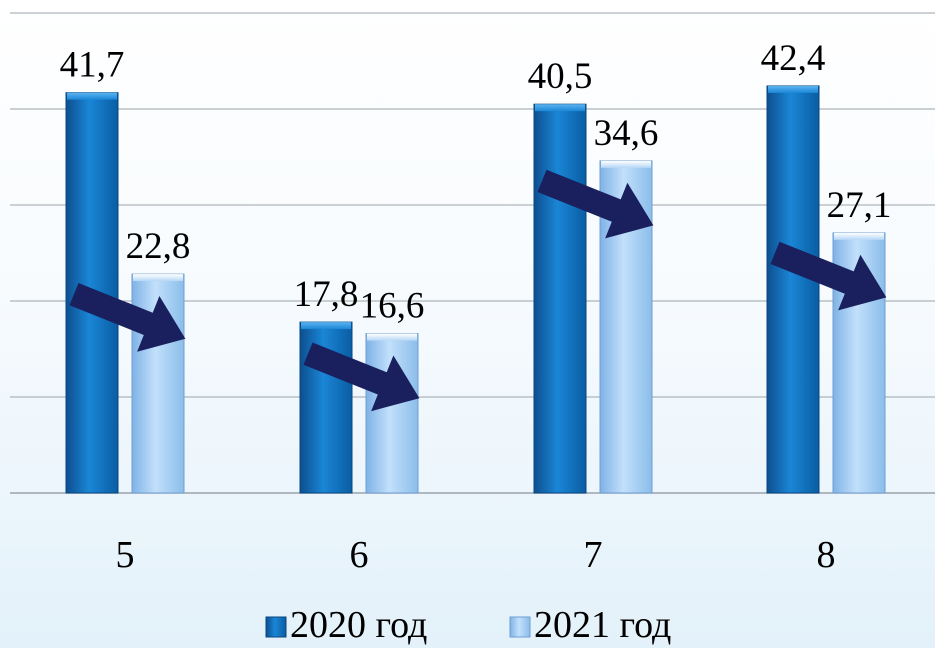  Describe the element at coordinates (602, 625) in the screenshot. I see `legend-label-2021: 2021 год` at that location.